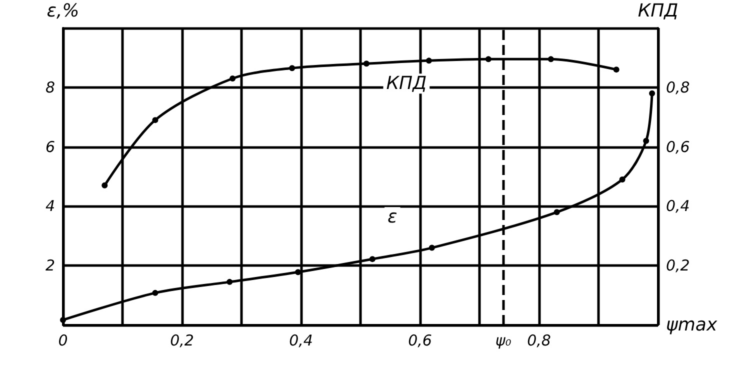 The image size is (741, 365). Describe the element at coordinates (182, 341) in the screenshot. I see `x-tick-label: 0,2` at that location.